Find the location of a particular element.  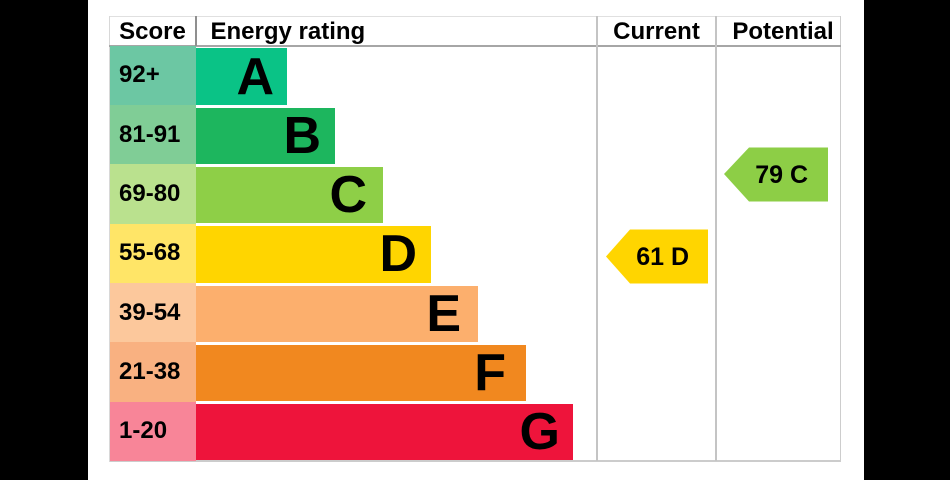

svg-text: 61 D is located at coordinates (662, 257).